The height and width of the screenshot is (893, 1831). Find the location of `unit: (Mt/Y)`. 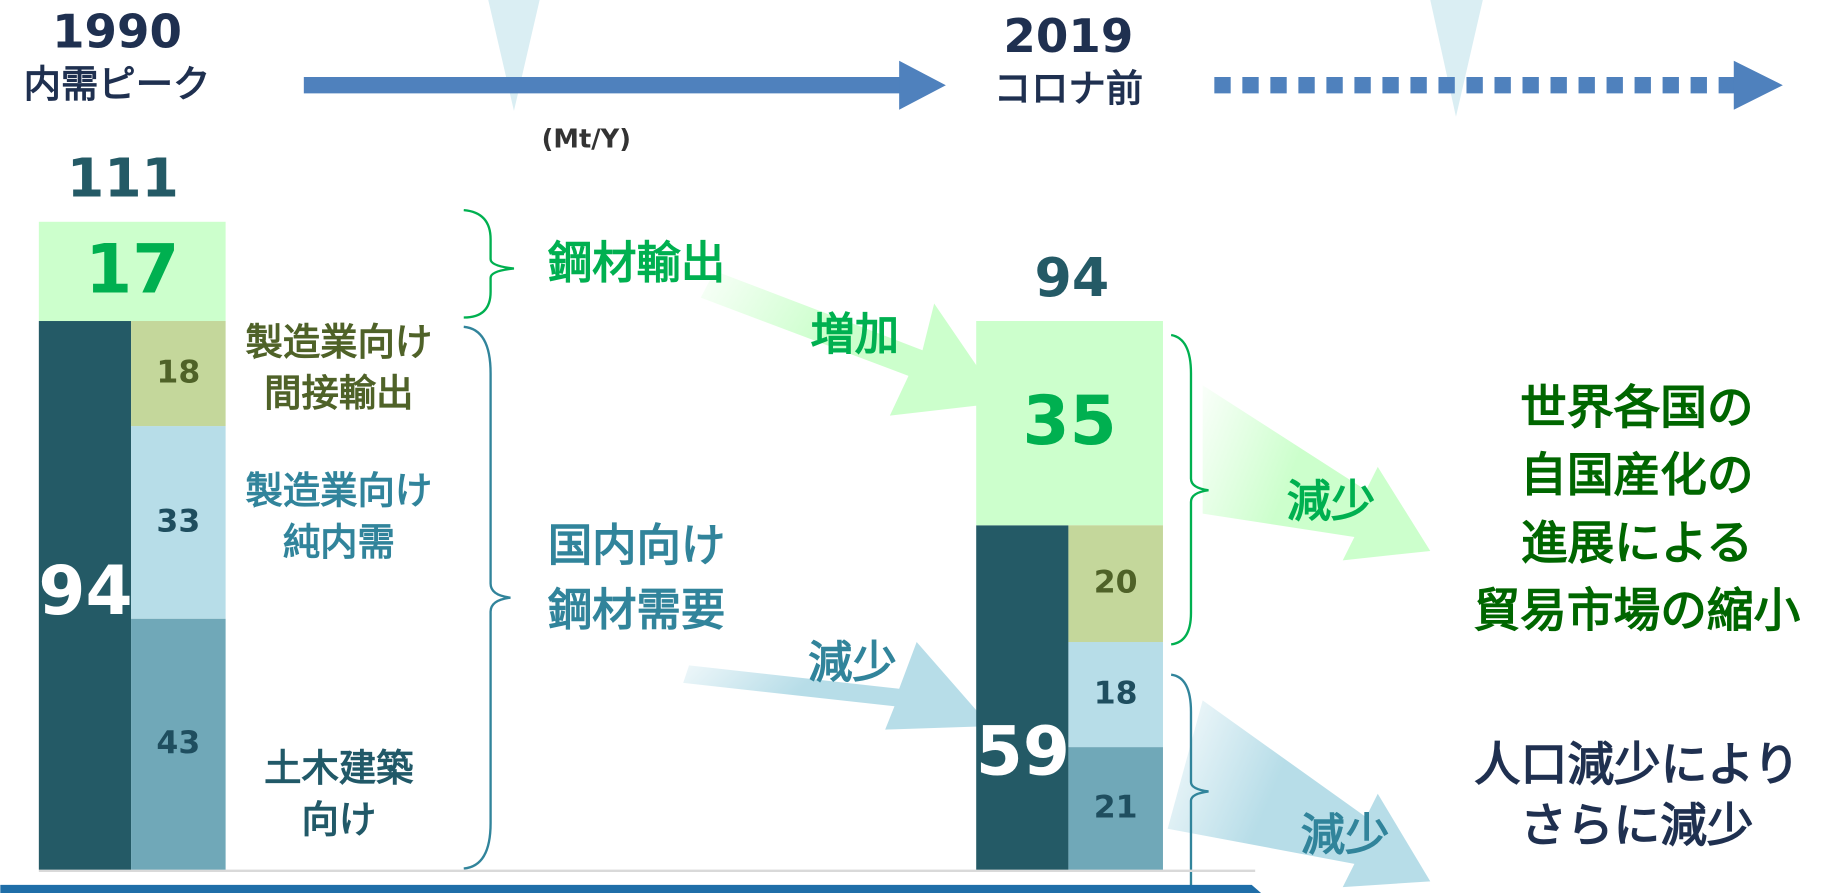

unit: (Mt/Y) is located at coordinates (586, 140).